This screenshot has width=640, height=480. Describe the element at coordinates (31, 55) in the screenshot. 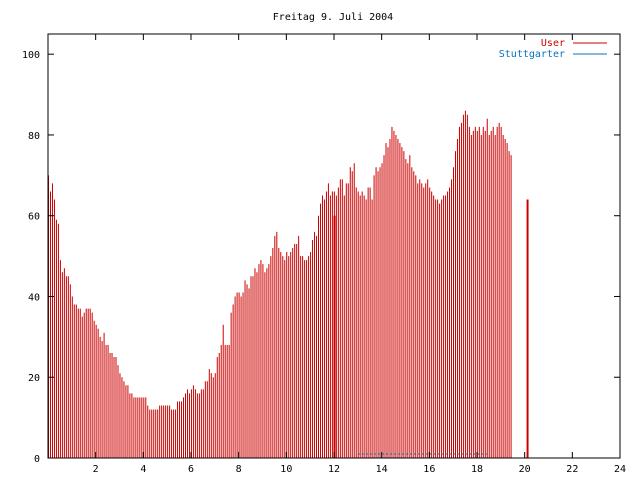

I see `y-tick-label: 100` at that location.